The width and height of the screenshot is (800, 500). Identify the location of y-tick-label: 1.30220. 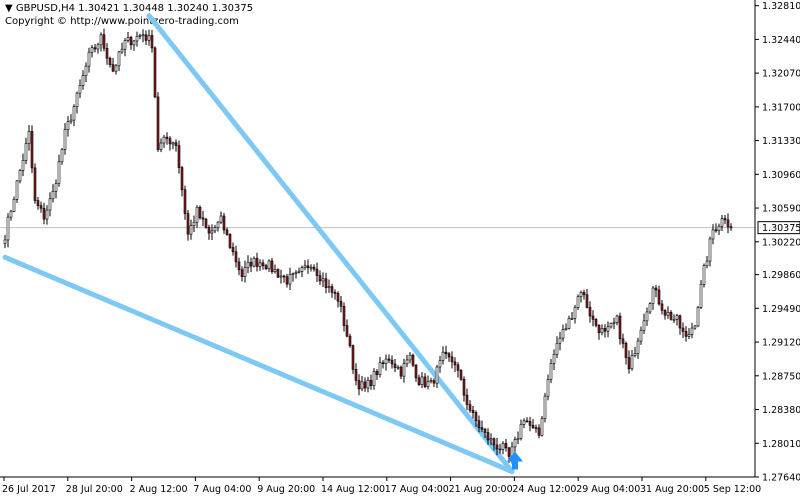
(781, 242).